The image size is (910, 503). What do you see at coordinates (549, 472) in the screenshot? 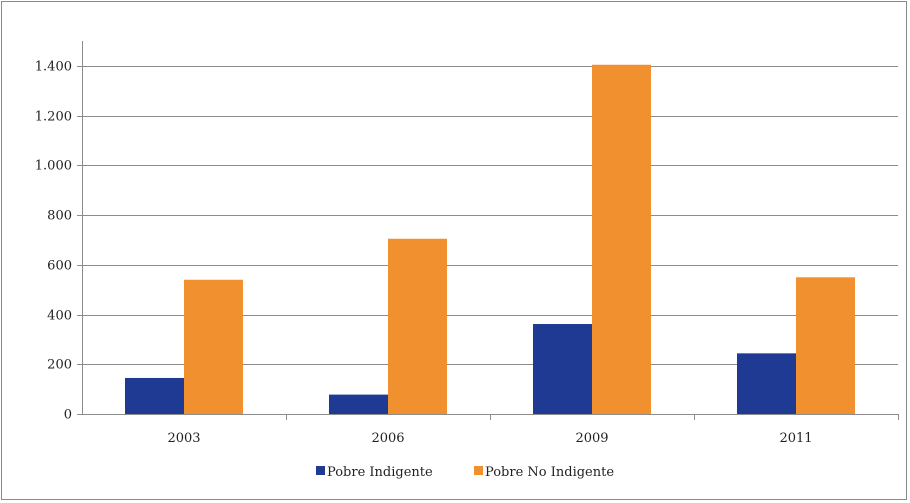
I see `legend-label-pobre-no-indigente: Pobre No Indigente` at bounding box center [549, 472].